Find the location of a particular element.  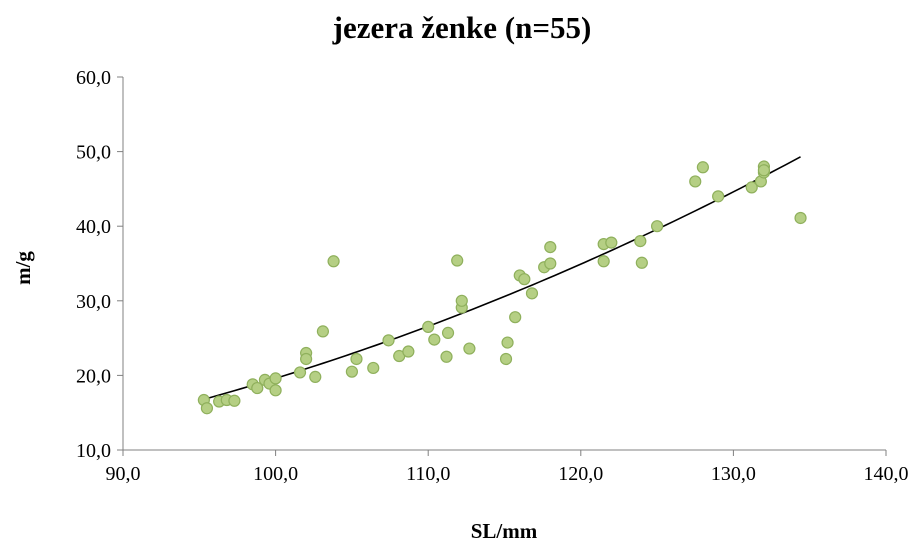

x-tick-label: 140,0 is located at coordinates (886, 474).